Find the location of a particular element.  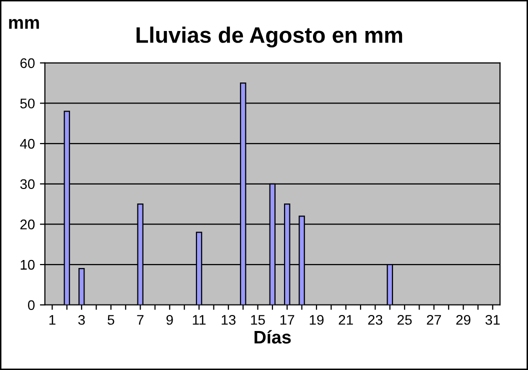

x-tick-label: 9 is located at coordinates (169, 319).